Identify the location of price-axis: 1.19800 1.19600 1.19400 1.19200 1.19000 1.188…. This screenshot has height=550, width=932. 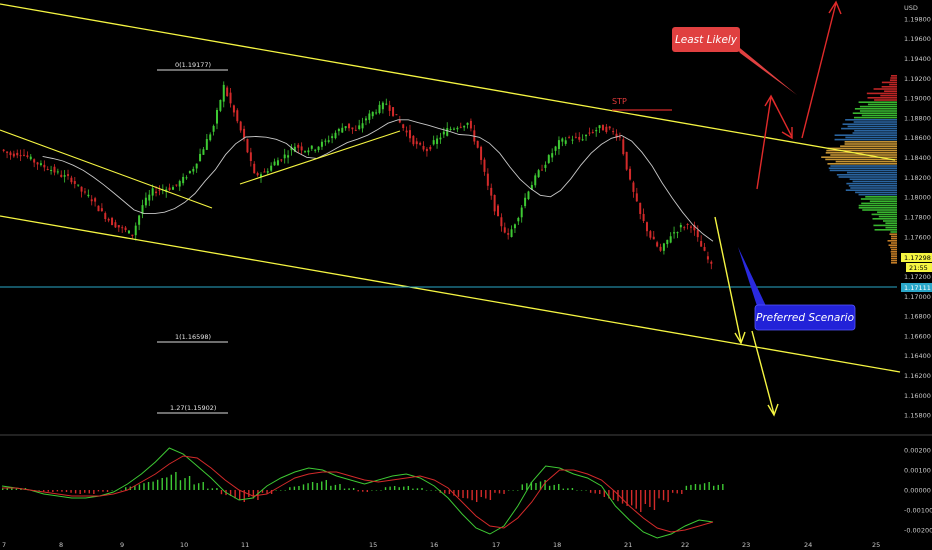
(917, 217).